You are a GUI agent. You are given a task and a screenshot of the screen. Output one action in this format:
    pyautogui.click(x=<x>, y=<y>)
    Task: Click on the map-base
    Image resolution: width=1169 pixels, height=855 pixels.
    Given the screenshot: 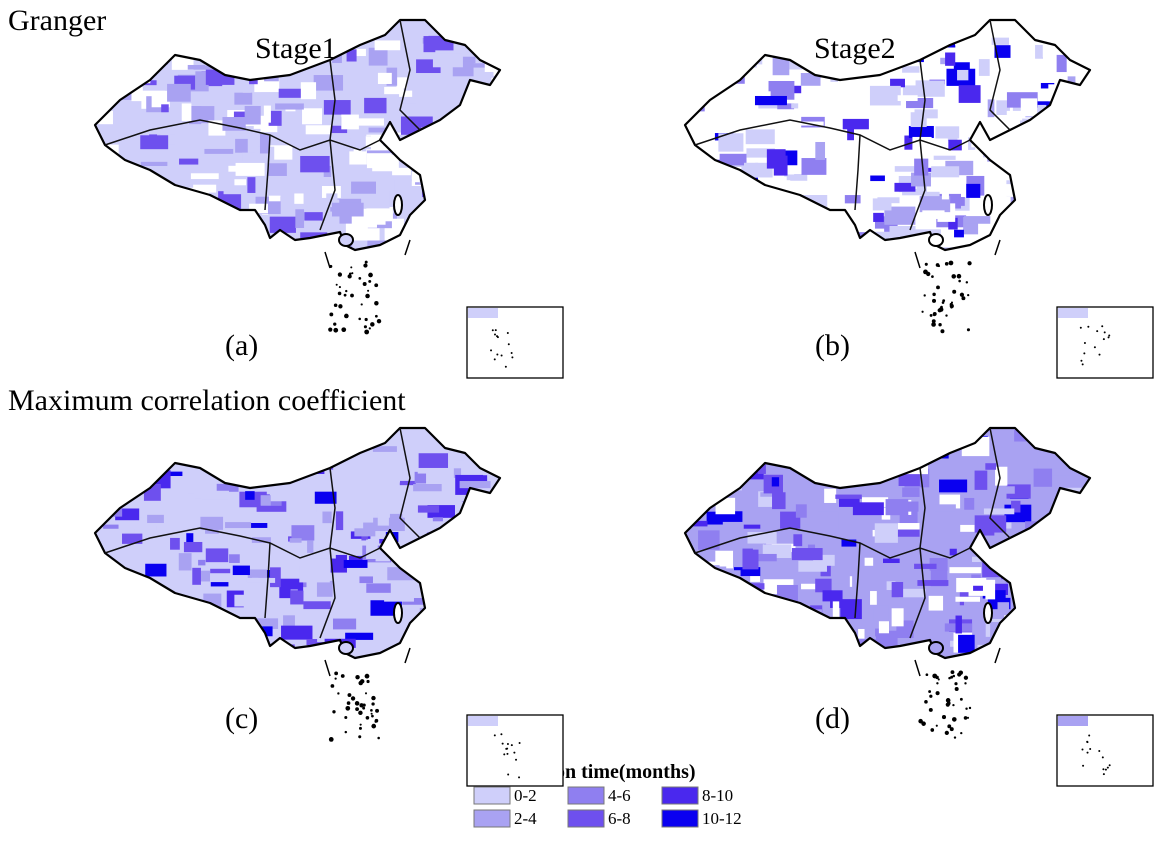 What is the action you would take?
    pyautogui.click(x=887, y=543)
    